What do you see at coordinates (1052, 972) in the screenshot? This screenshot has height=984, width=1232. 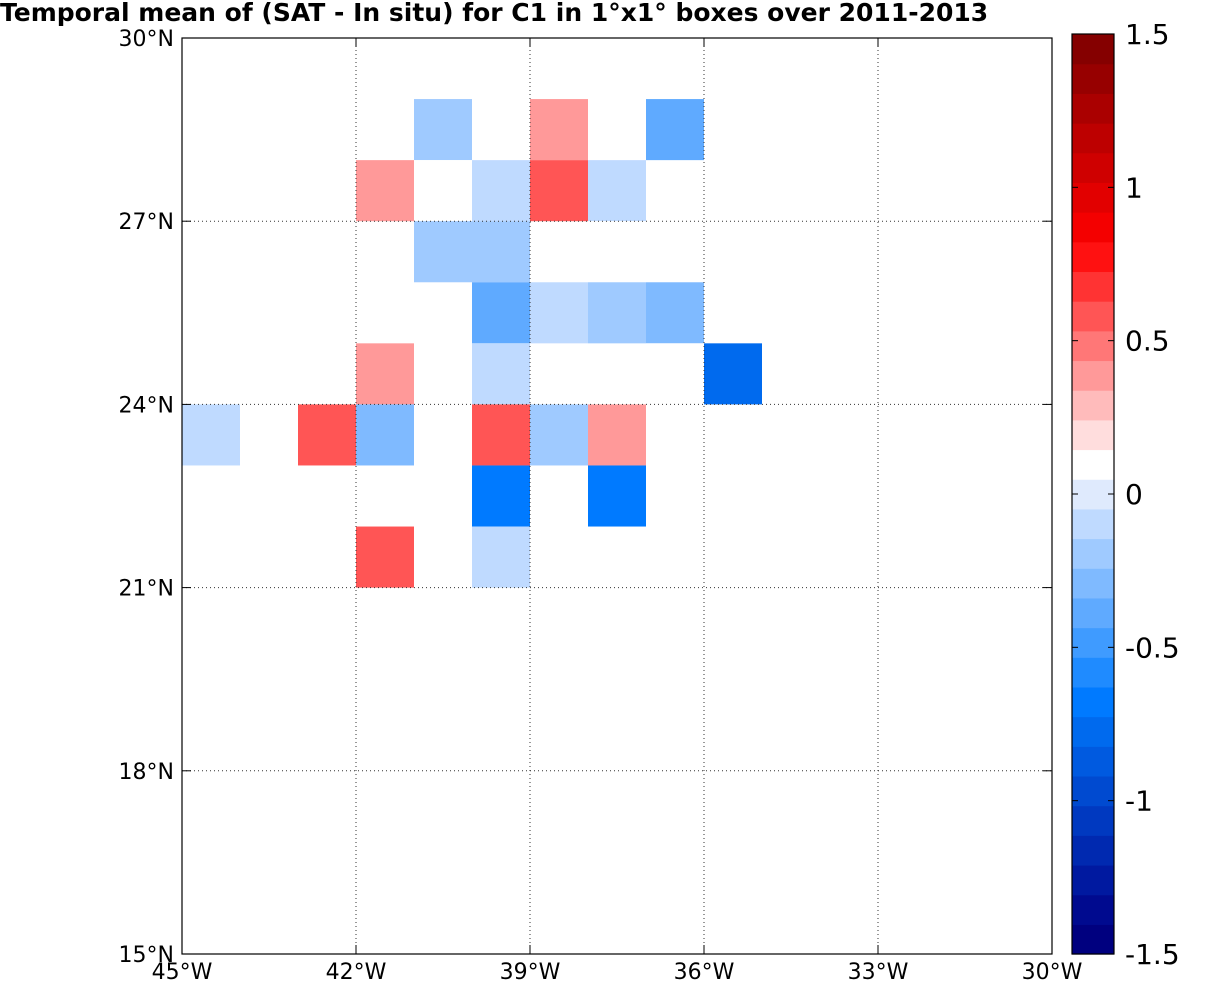 I see `x-tick-label: 30°W` at bounding box center [1052, 972].